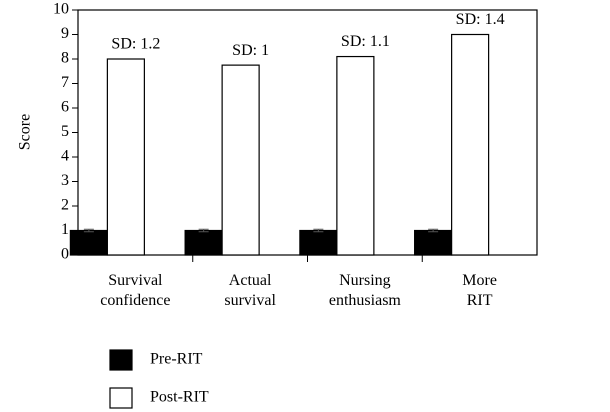 The image size is (610, 412). I want to click on y-axis-label: Score, so click(25, 132).